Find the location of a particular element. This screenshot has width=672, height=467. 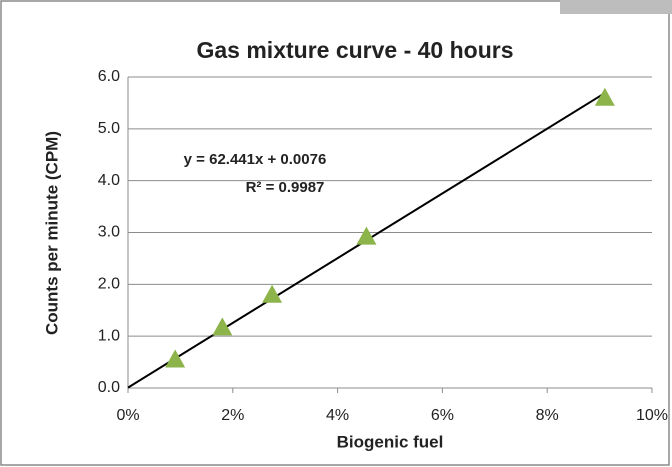

x-tick-label: 2% is located at coordinates (232, 415).